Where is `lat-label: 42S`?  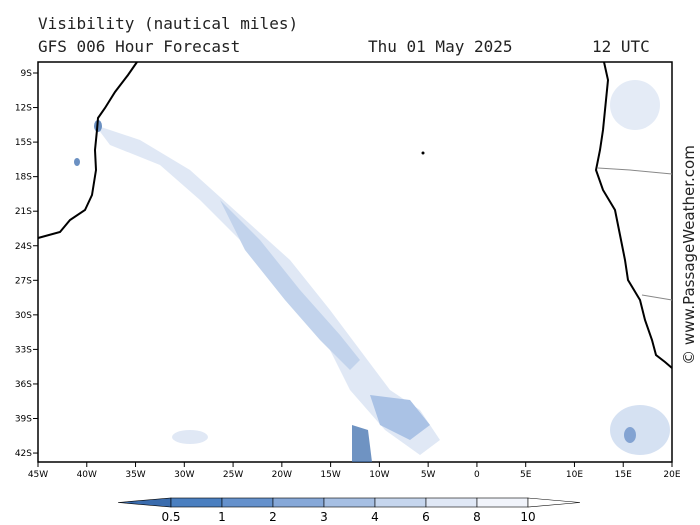
lat-label: 42S is located at coordinates (23, 454).